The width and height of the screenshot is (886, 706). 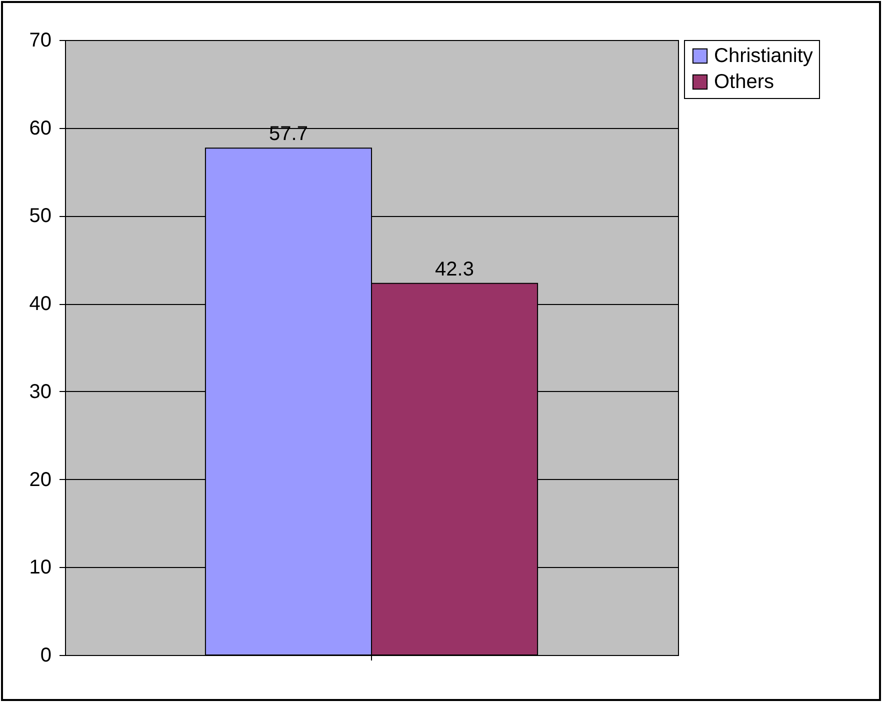 I want to click on y-tick-label: 10, so click(x=40, y=567).